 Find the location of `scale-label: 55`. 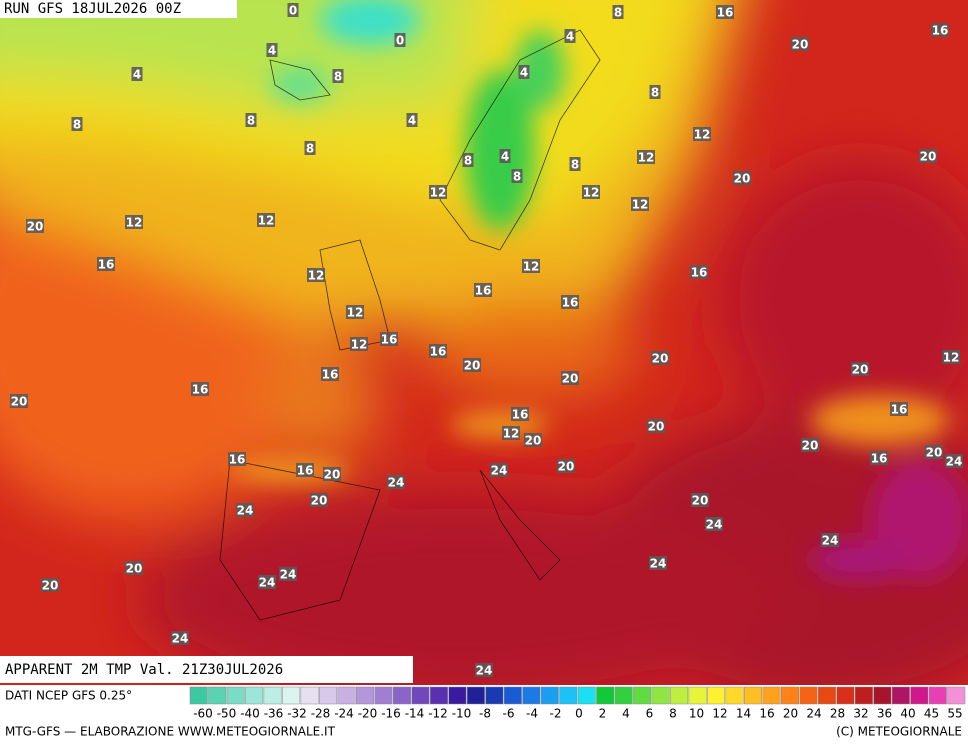

scale-label: 55 is located at coordinates (954, 714).